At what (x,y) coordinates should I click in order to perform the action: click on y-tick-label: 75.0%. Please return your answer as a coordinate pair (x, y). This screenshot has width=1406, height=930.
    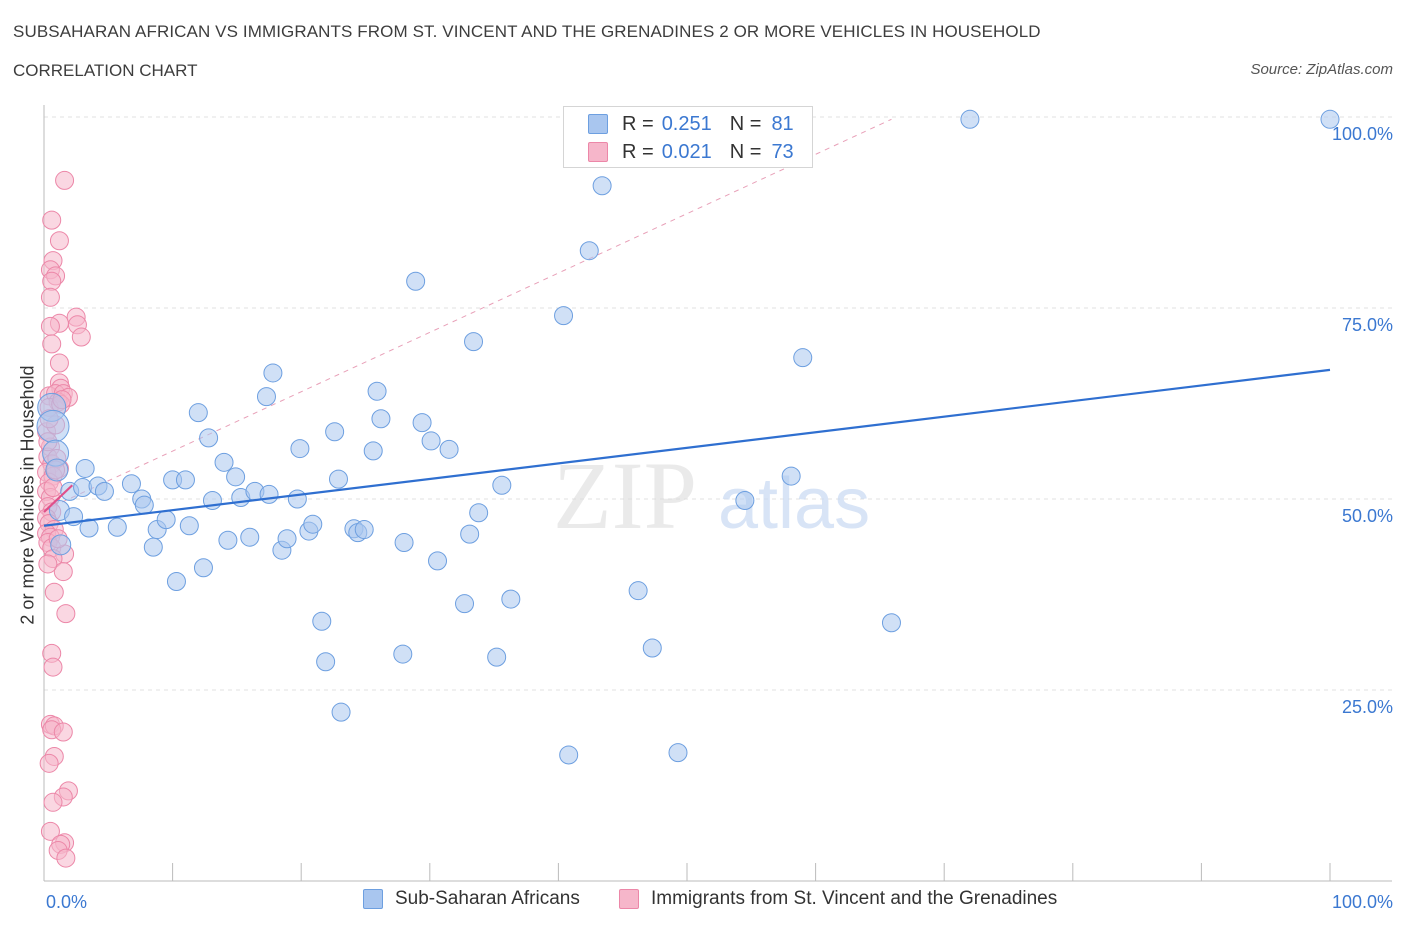
    Looking at the image, I should click on (1367, 325).